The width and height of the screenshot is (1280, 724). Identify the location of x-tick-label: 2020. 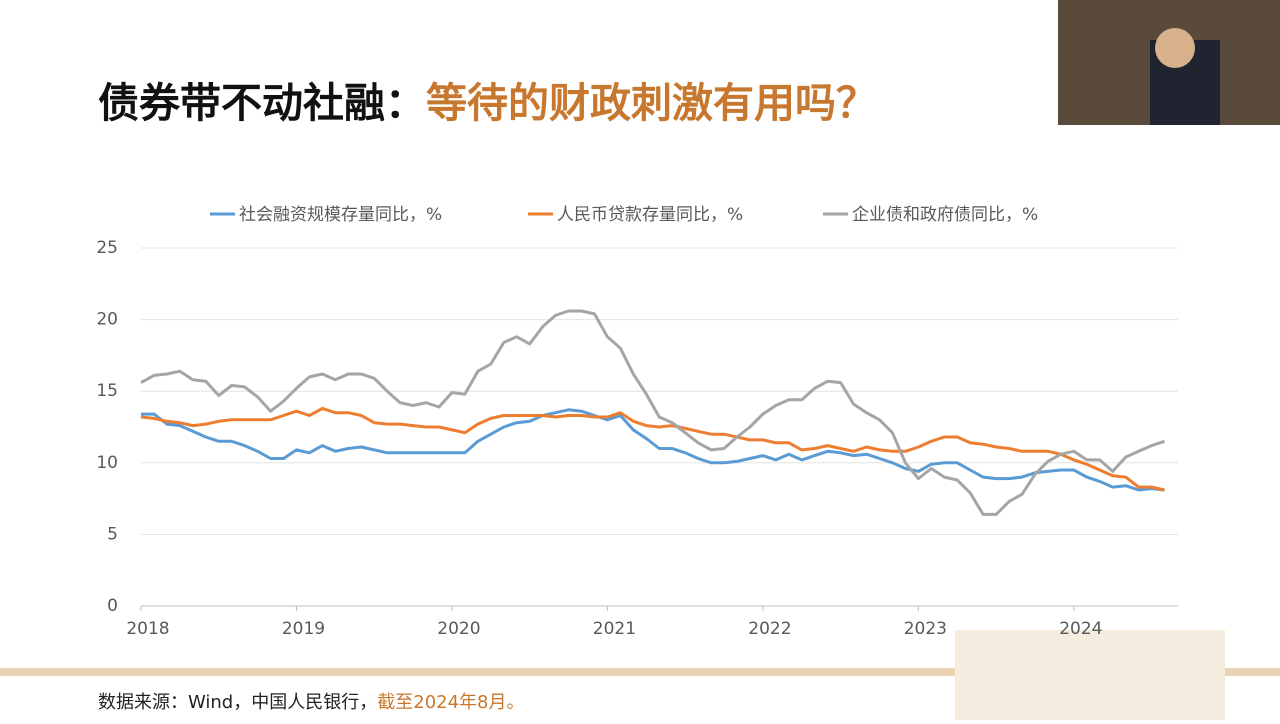
(458, 629).